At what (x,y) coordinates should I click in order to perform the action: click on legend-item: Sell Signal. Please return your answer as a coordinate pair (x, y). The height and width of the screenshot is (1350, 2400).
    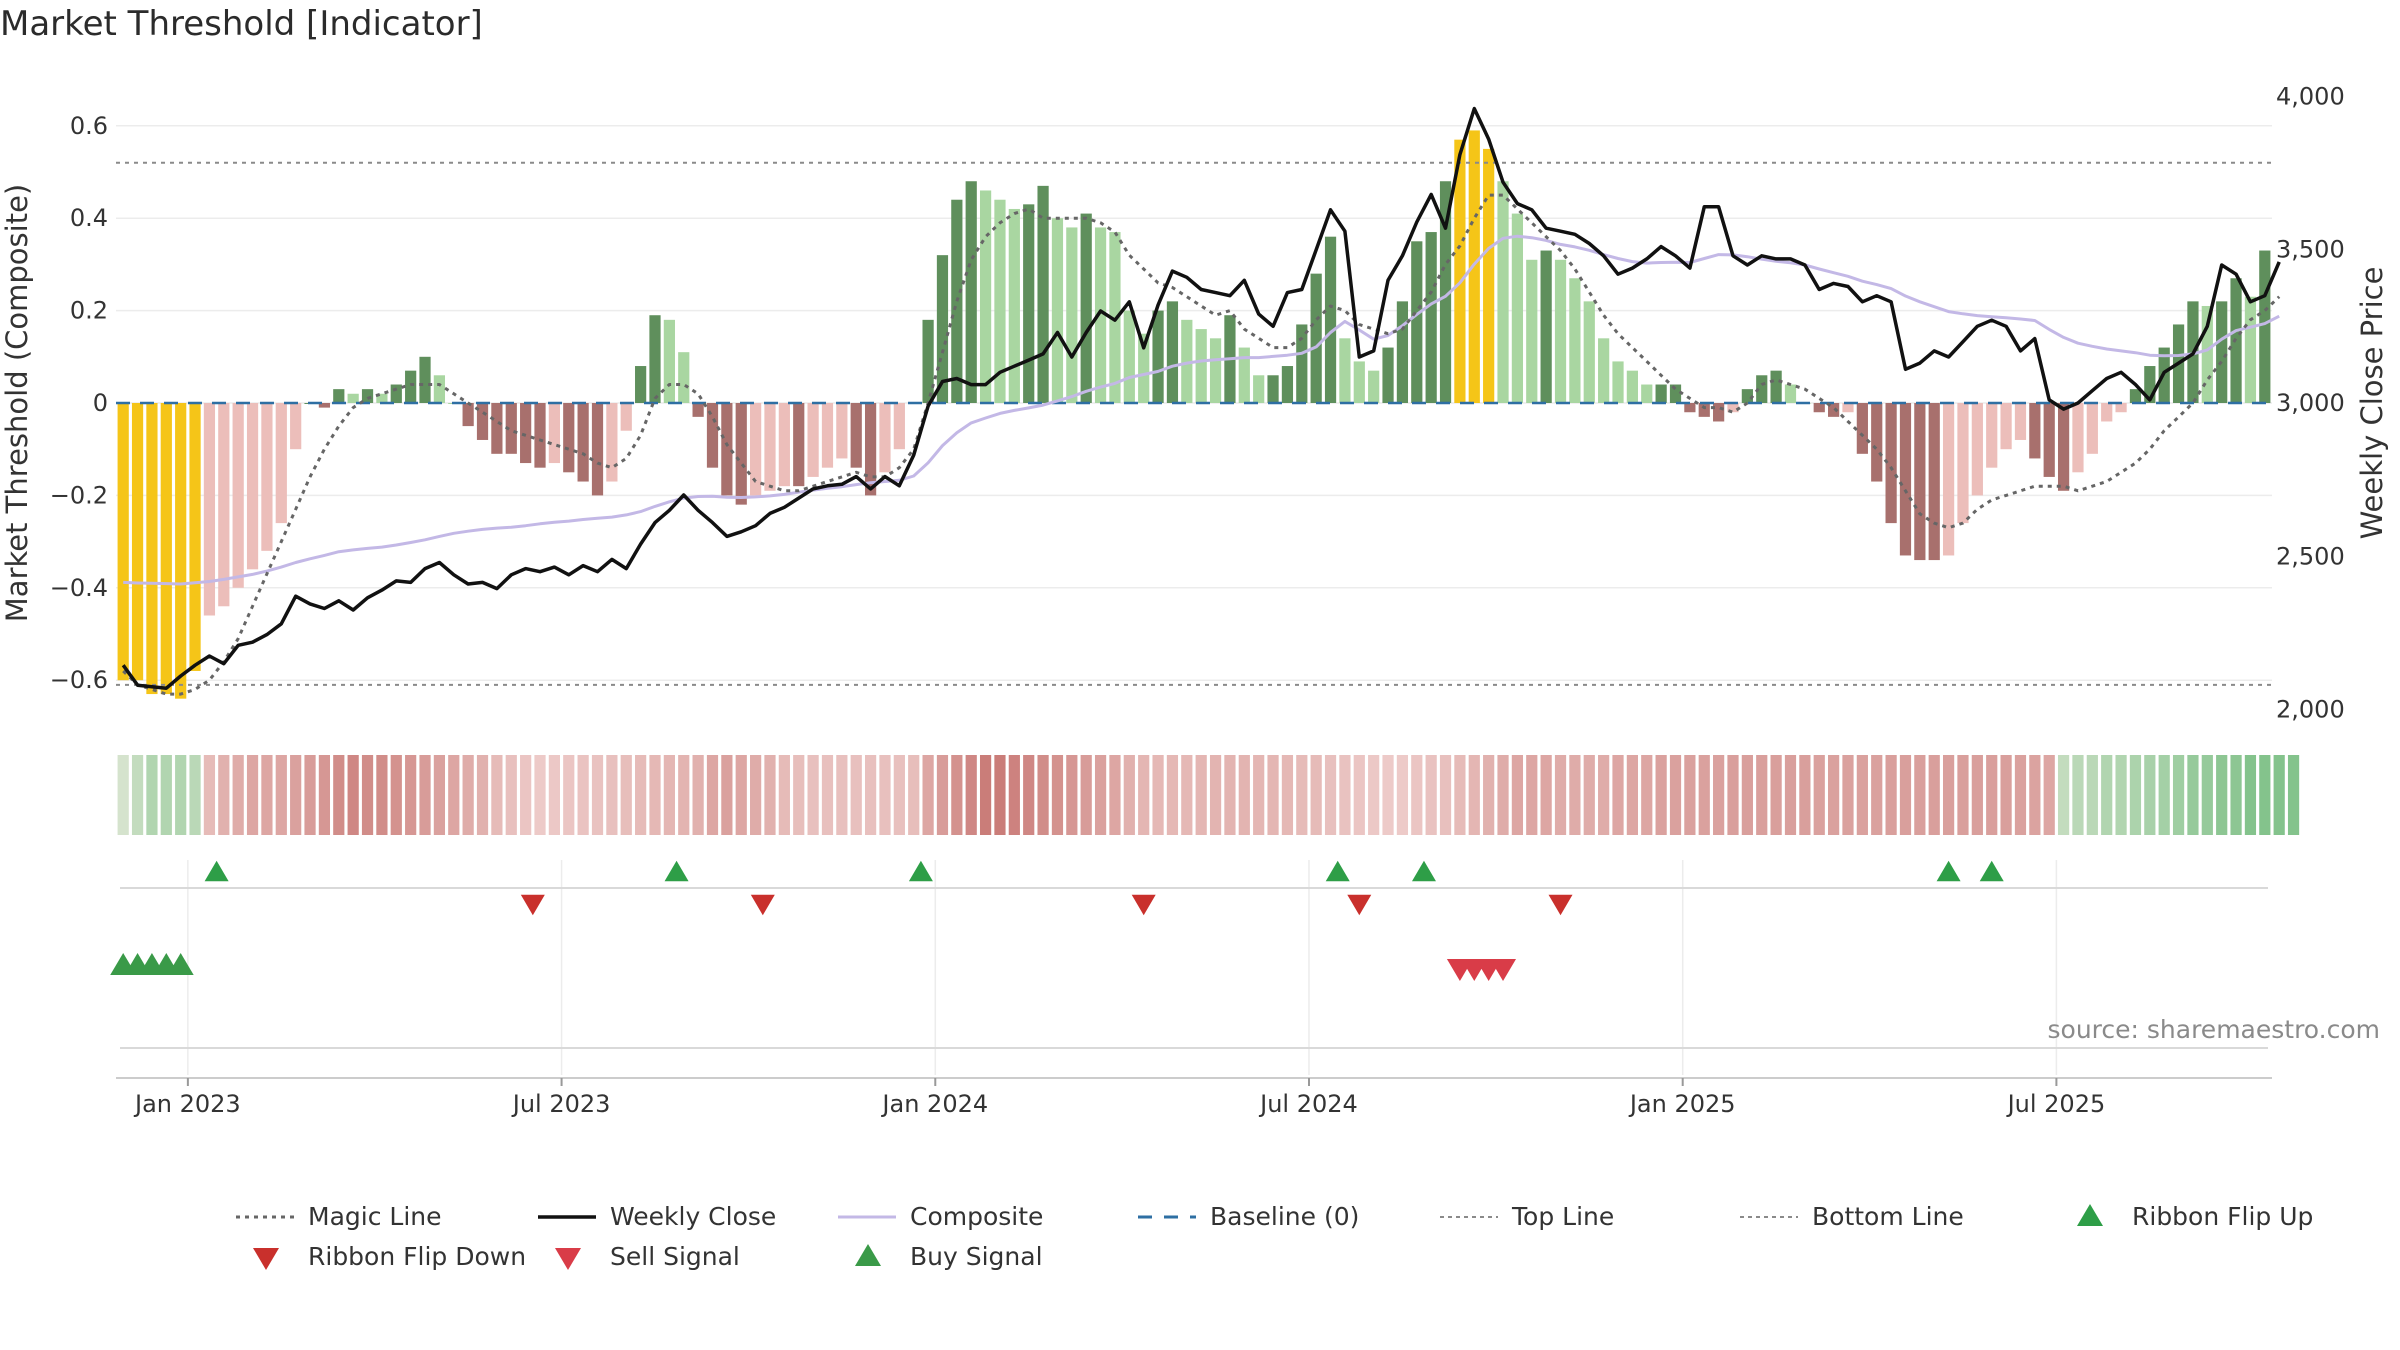
    Looking at the image, I should click on (647, 1256).